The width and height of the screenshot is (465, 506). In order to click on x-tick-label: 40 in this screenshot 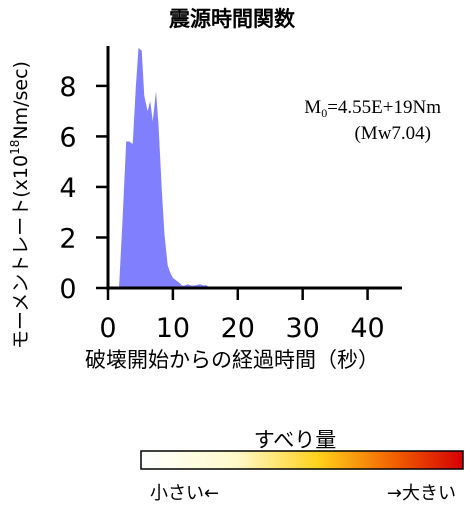, I will do `click(367, 328)`.